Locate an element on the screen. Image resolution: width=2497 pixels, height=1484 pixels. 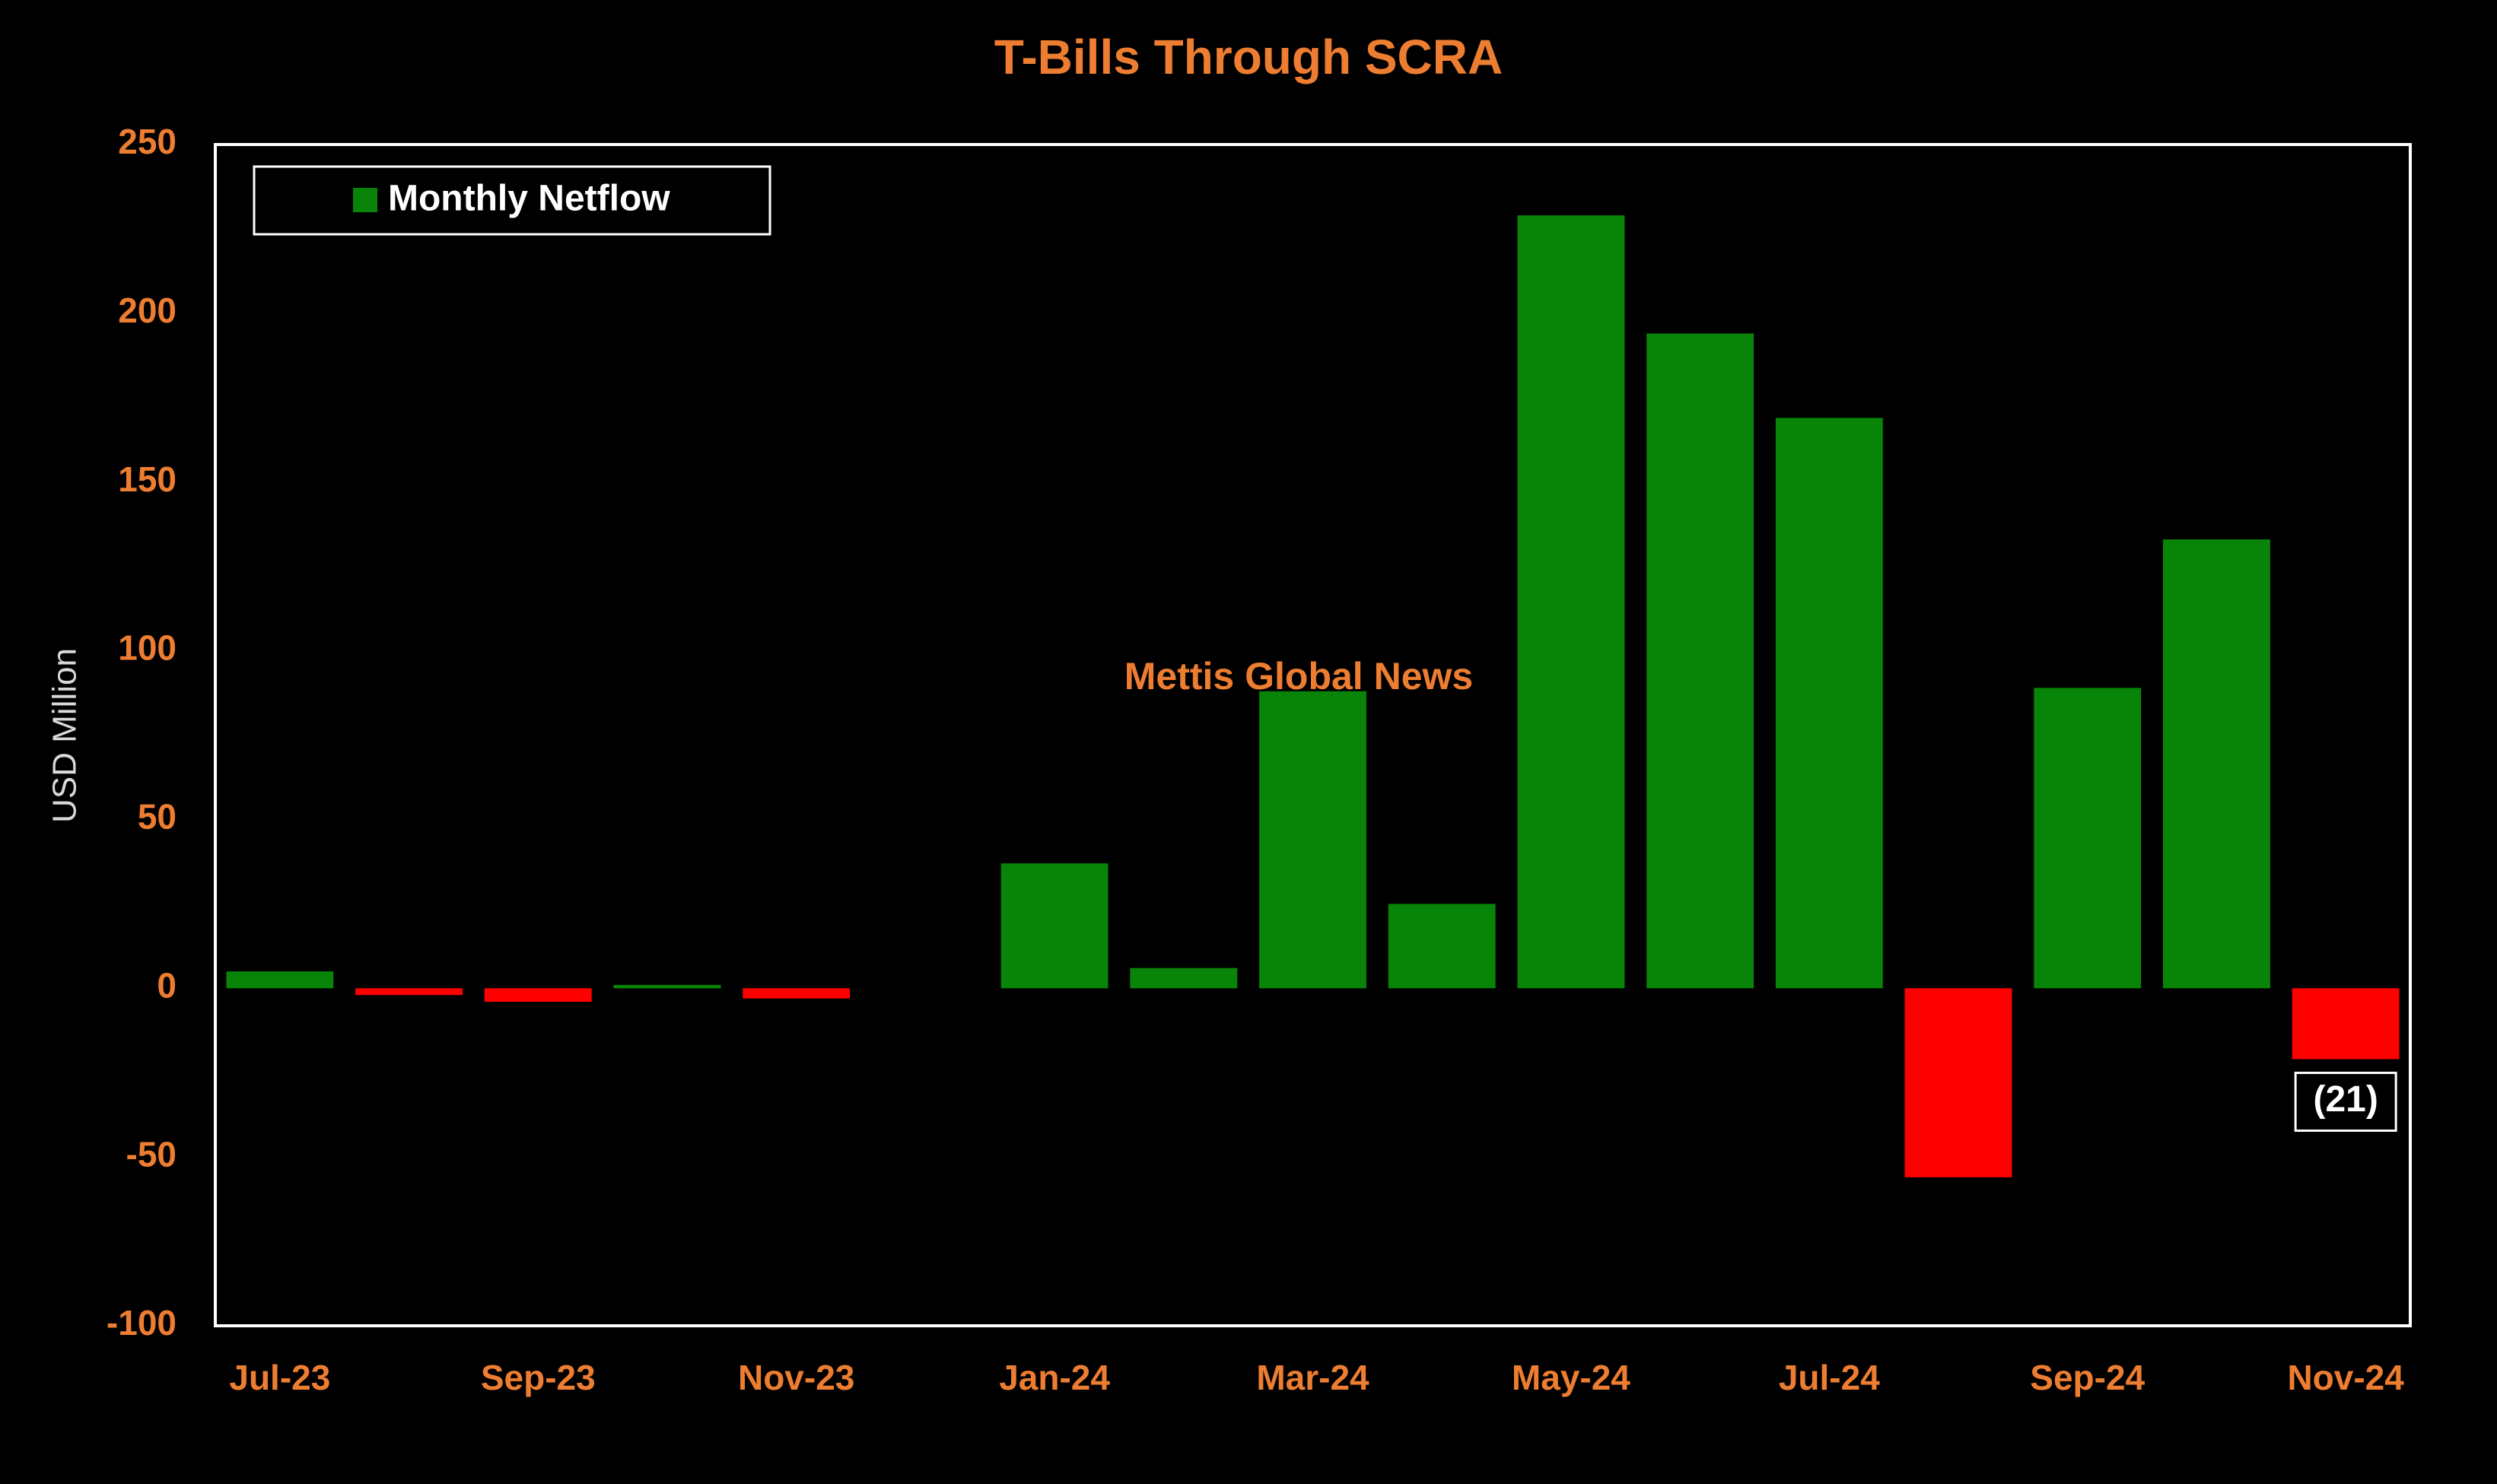
y-axis-label: USD Million is located at coordinates (65, 735).